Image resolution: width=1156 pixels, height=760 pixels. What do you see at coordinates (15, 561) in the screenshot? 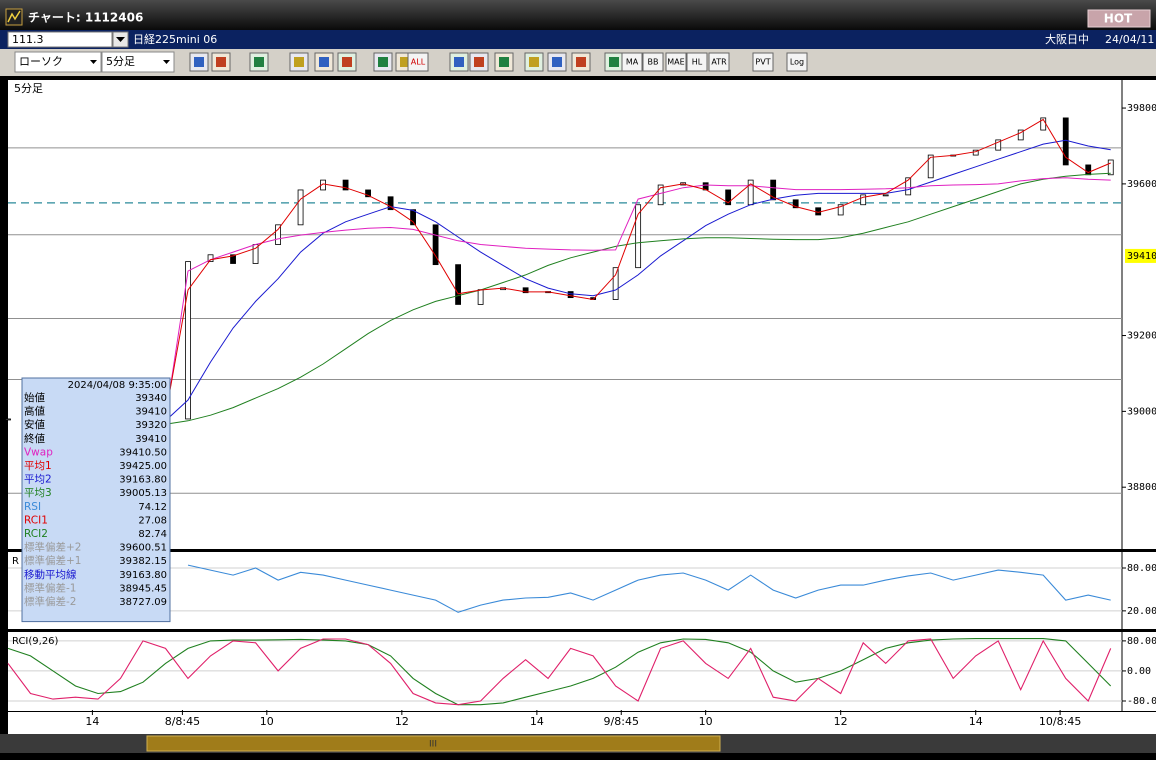
I see `panel-title: R` at bounding box center [15, 561].